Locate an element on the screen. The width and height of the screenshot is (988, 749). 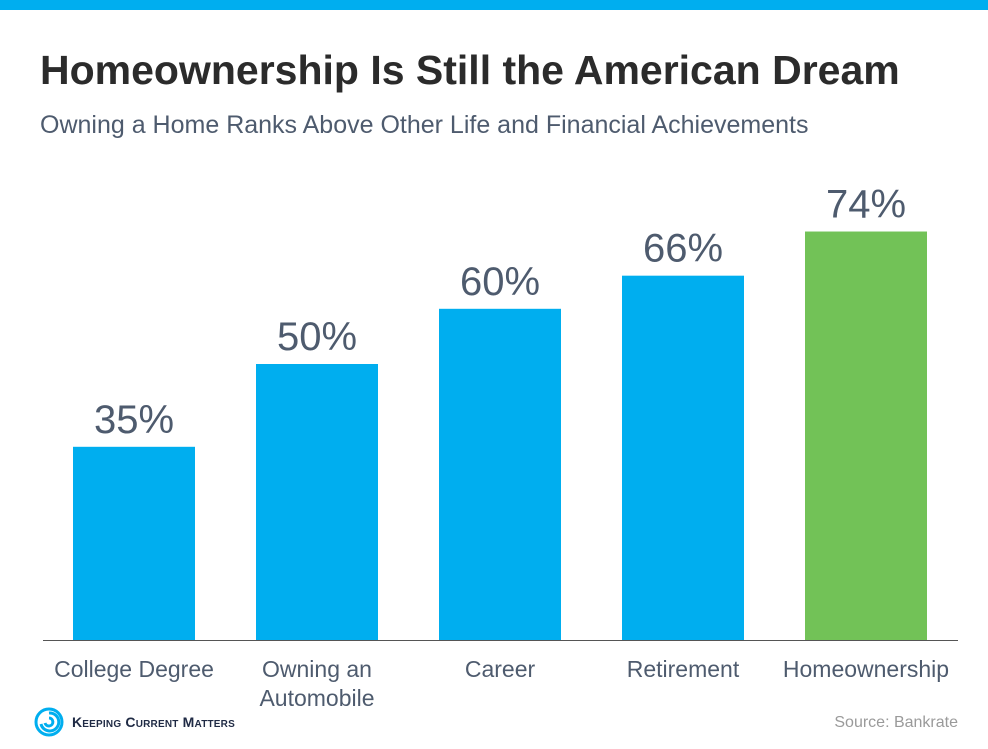
source-note: Source: Bankrate is located at coordinates (896, 722).